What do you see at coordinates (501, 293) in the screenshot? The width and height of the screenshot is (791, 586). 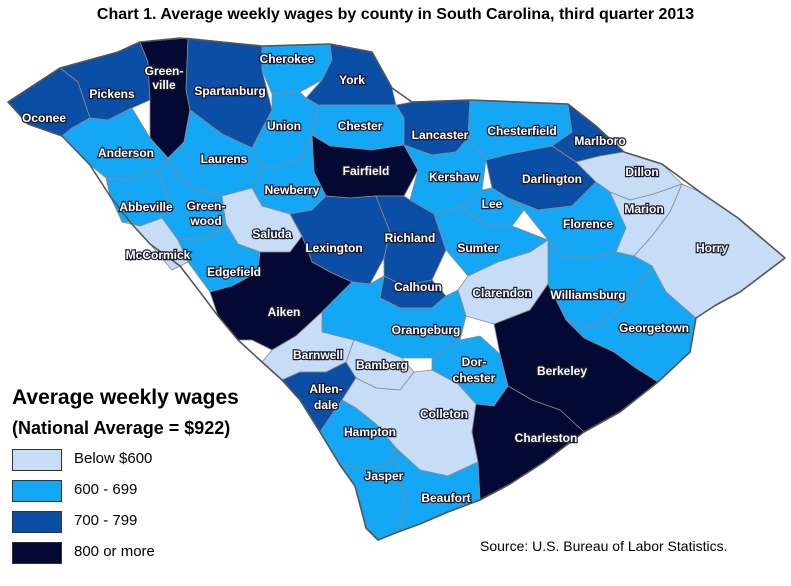 I see `county-label-clarendon: Clarendon` at bounding box center [501, 293].